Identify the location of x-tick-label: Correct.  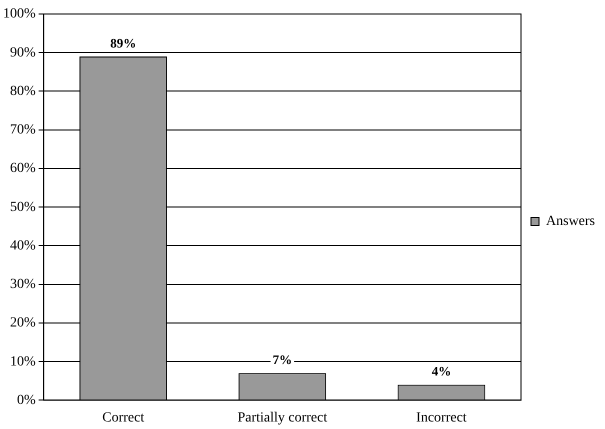
(123, 418).